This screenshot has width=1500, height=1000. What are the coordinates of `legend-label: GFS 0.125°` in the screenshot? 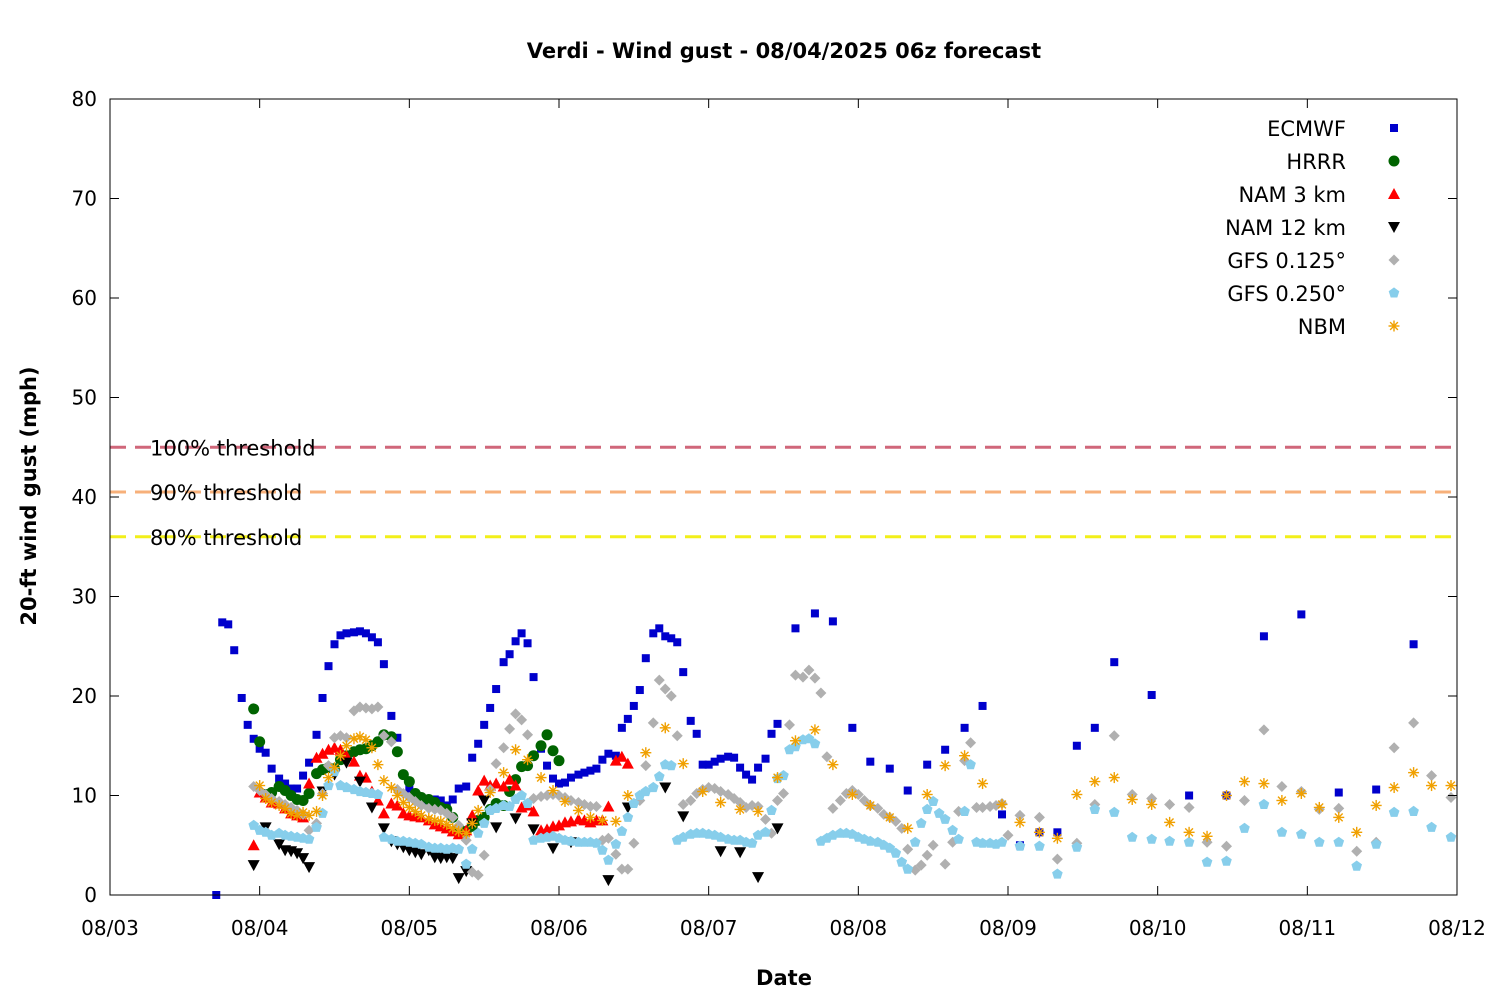 It's located at (1286, 261).